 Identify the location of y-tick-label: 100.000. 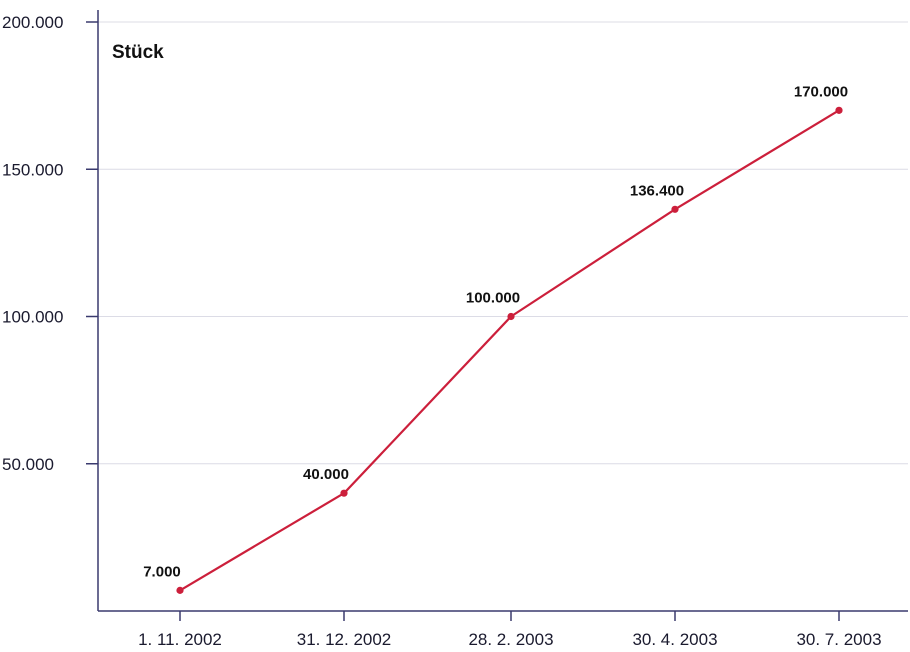
(32, 317).